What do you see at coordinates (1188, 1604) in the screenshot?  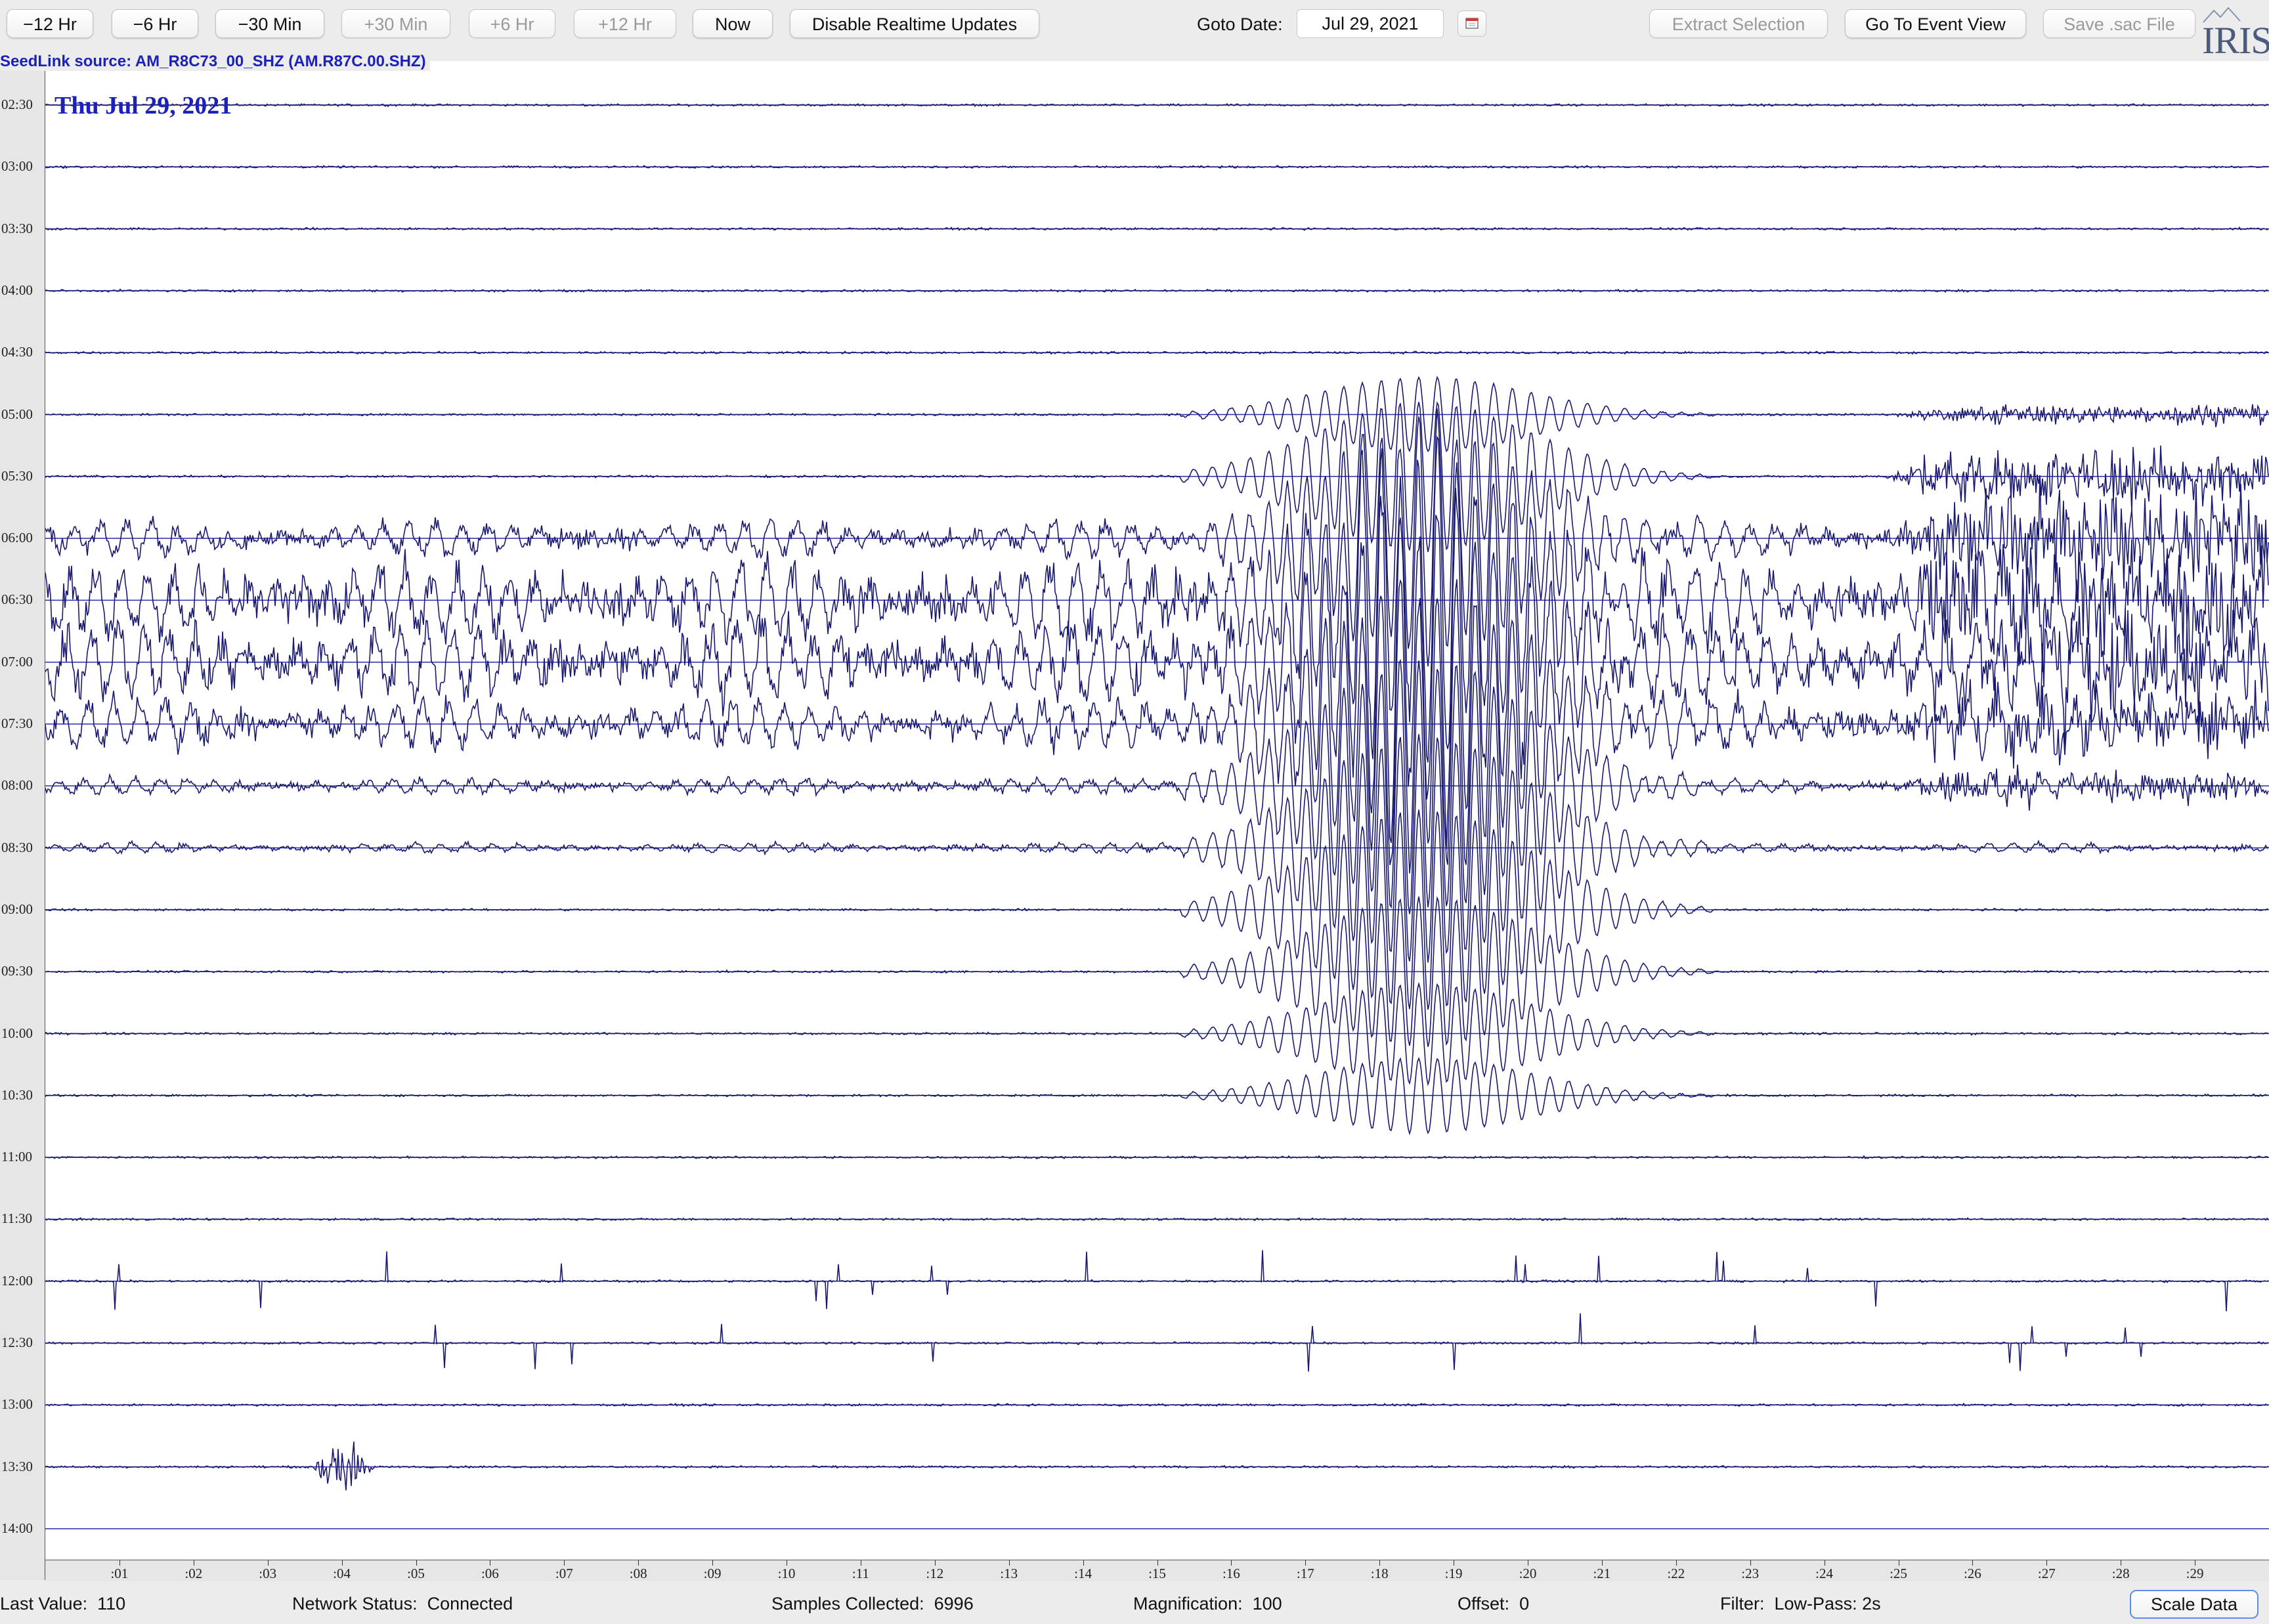 I see `magnification-label: Magnification:` at bounding box center [1188, 1604].